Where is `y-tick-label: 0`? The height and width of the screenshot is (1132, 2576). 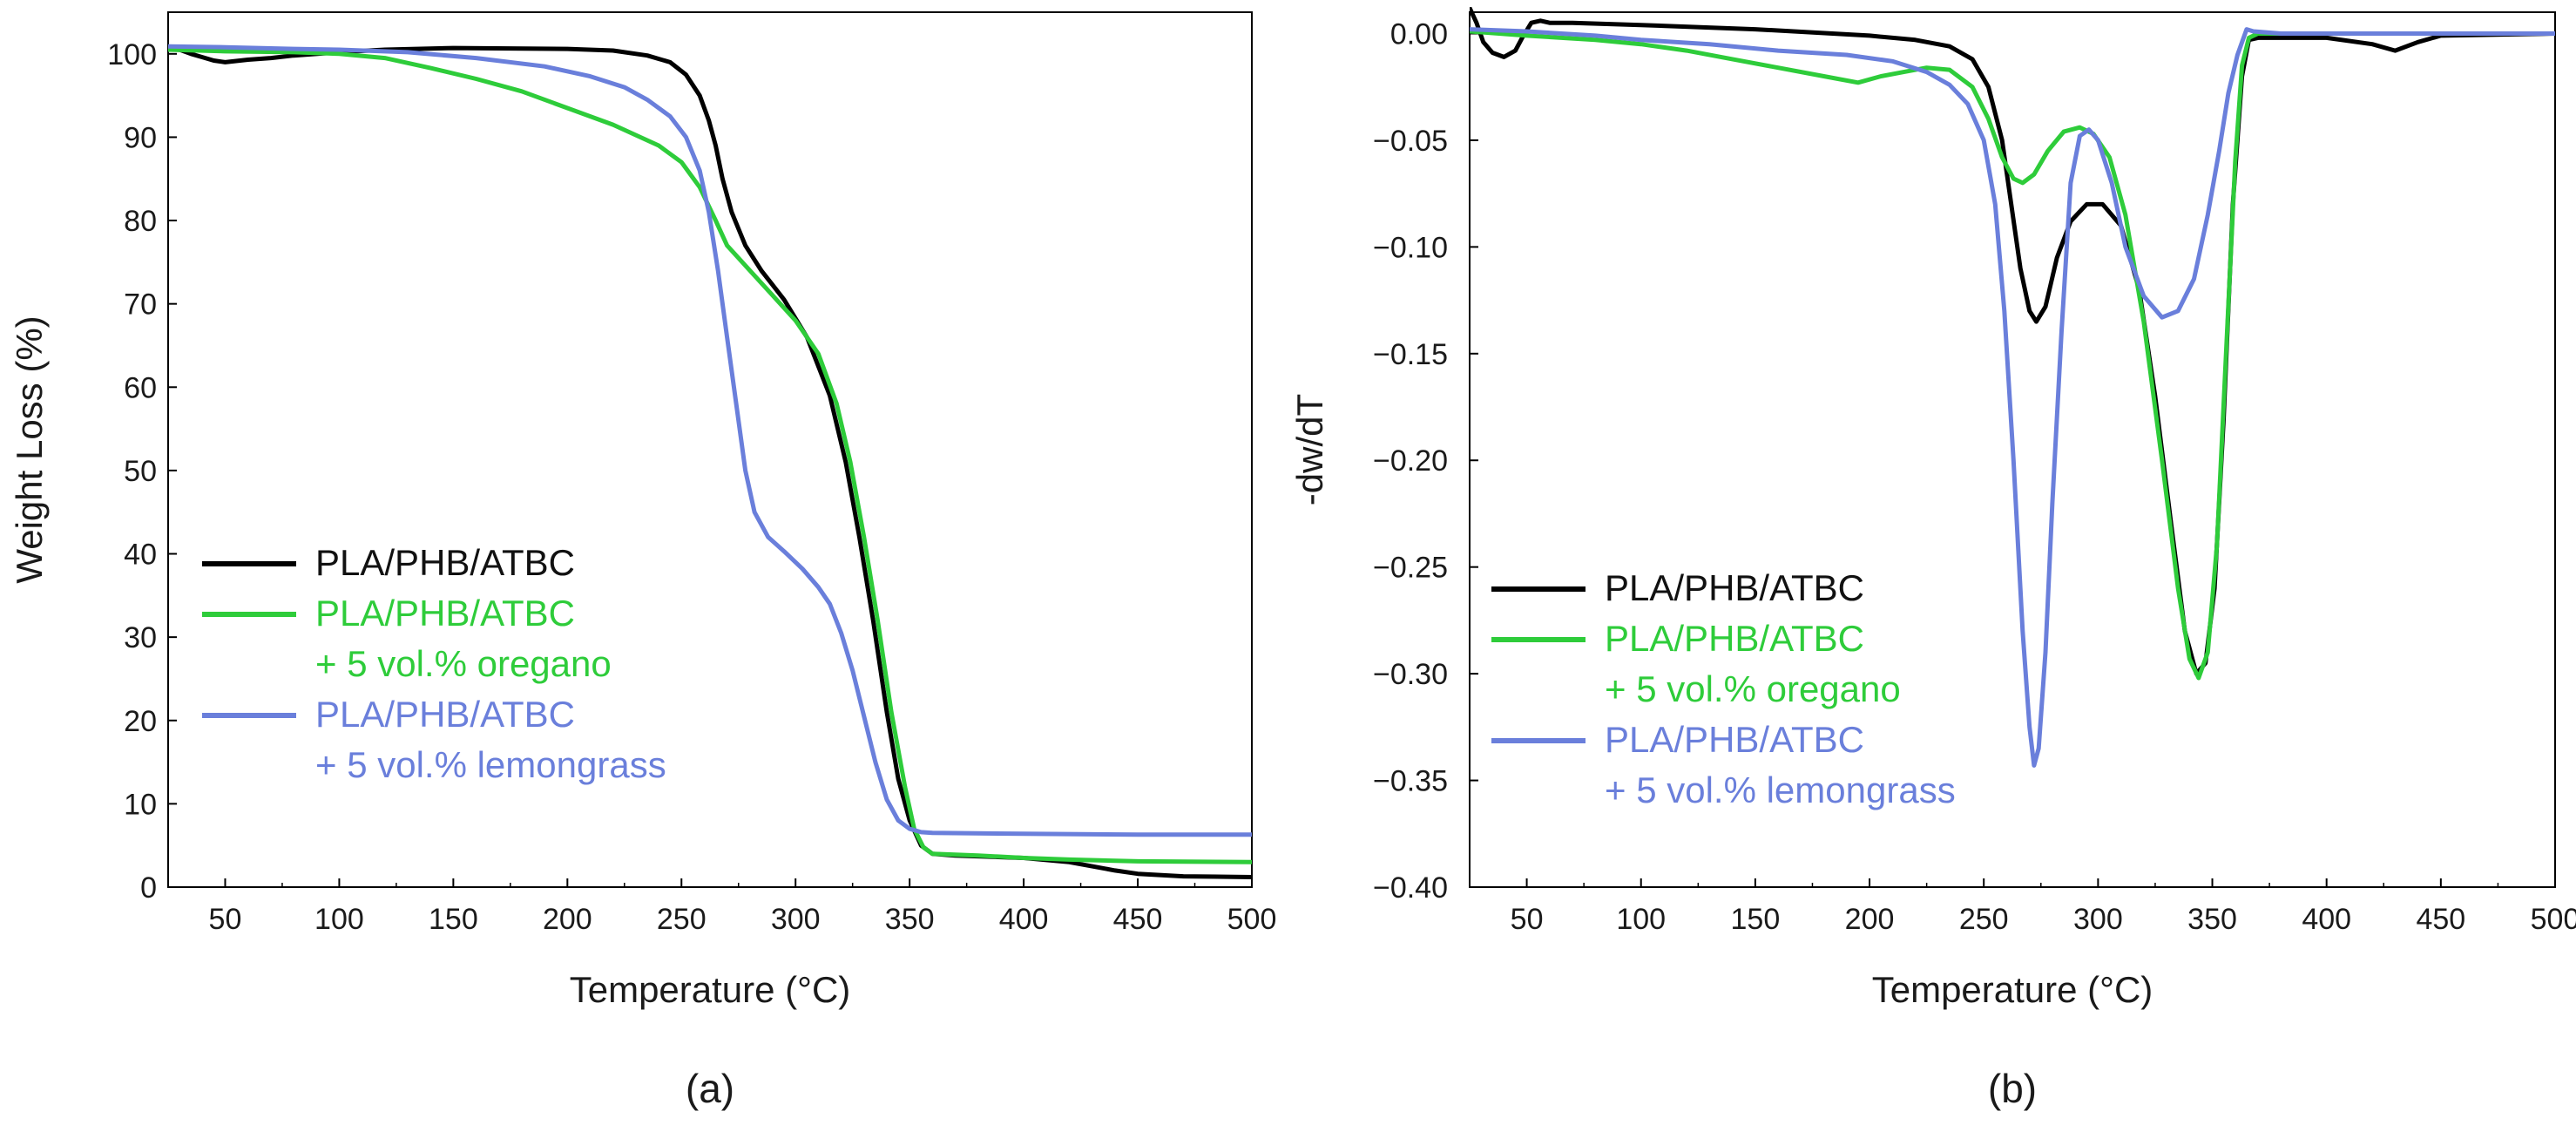 y-tick-label: 0 is located at coordinates (148, 888).